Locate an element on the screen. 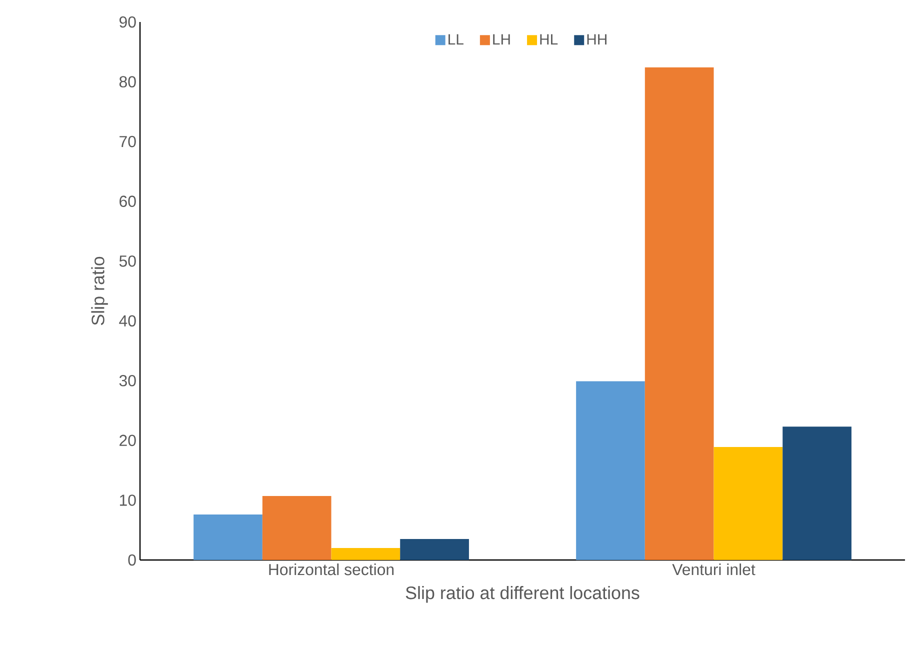 The image size is (920, 654). y-tick-label: 70 is located at coordinates (128, 142).